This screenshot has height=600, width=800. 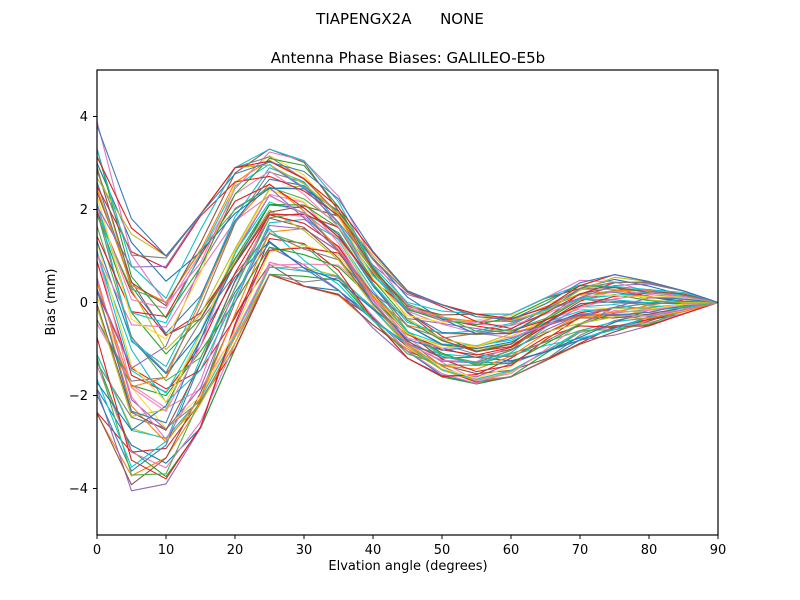 I want to click on x-tick-label: 70, so click(x=580, y=550).